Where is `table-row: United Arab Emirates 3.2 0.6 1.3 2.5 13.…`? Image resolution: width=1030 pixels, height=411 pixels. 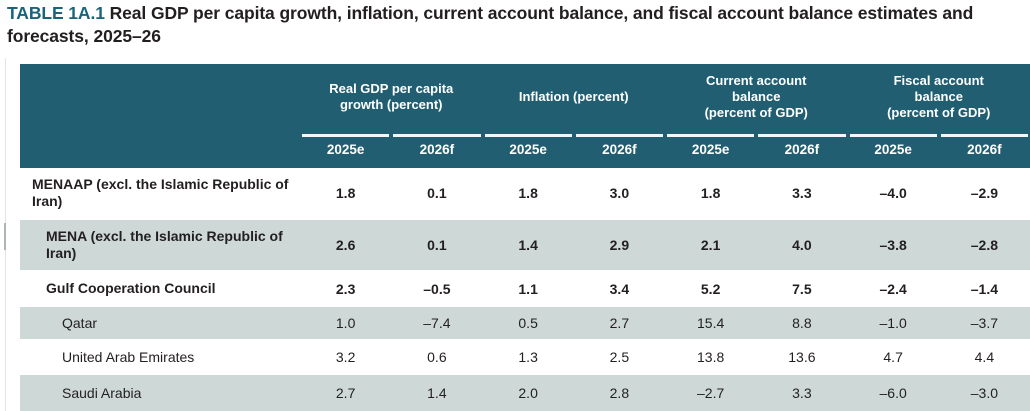
table-row: United Arab Emirates 3.2 0.6 1.3 2.5 13.… is located at coordinates (525, 358).